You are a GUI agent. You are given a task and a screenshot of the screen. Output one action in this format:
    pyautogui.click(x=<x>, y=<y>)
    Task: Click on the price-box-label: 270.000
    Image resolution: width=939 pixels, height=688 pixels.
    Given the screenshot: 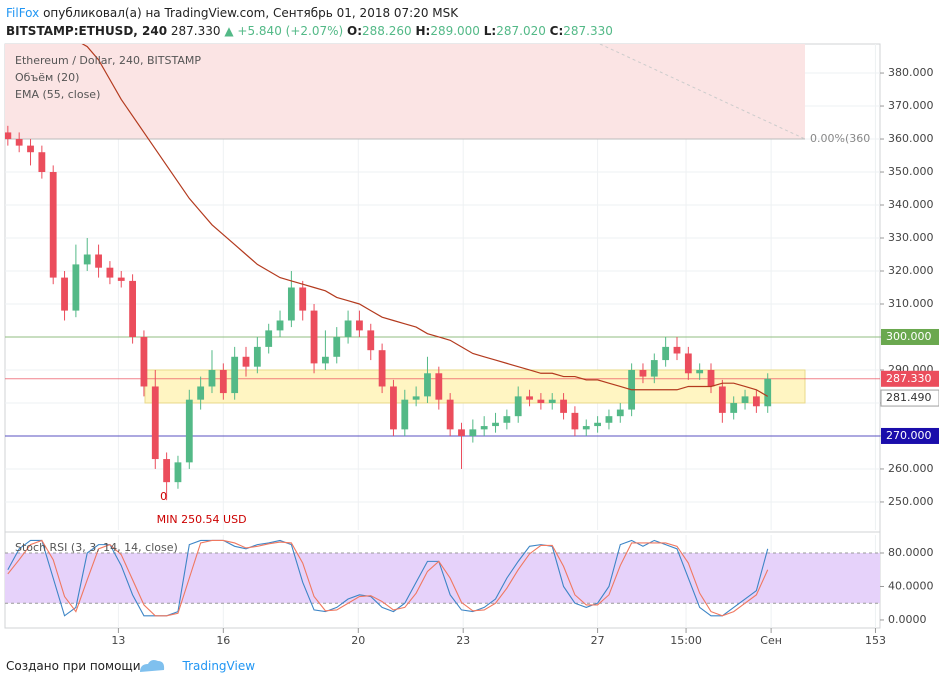 What is the action you would take?
    pyautogui.click(x=909, y=435)
    